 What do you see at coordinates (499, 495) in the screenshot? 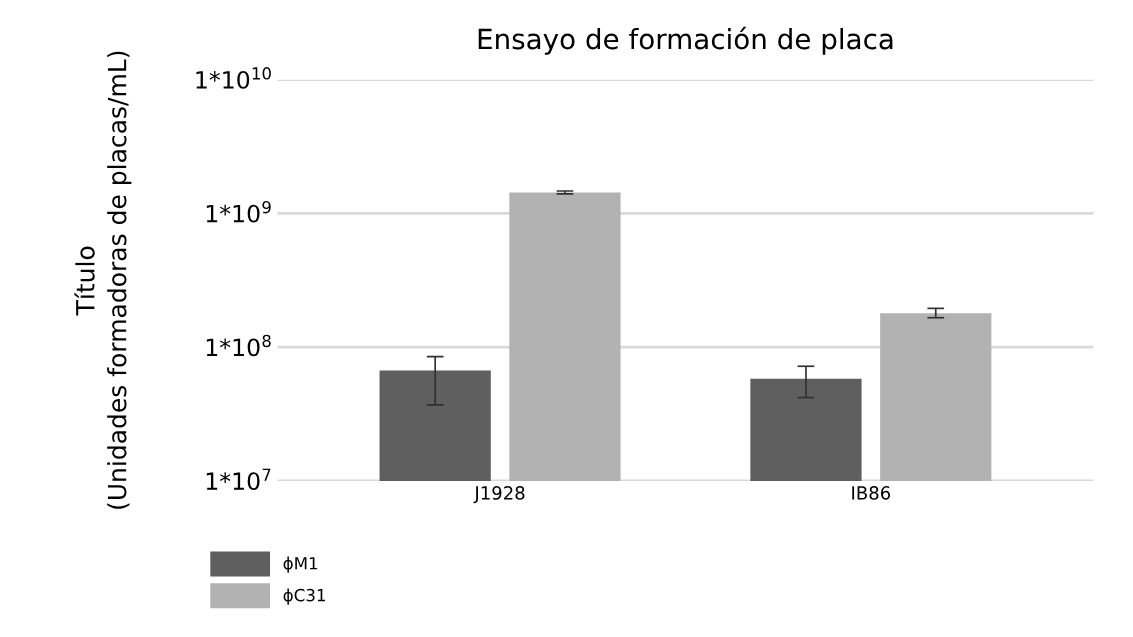
I see `x-tick-label: J1928` at bounding box center [499, 495].